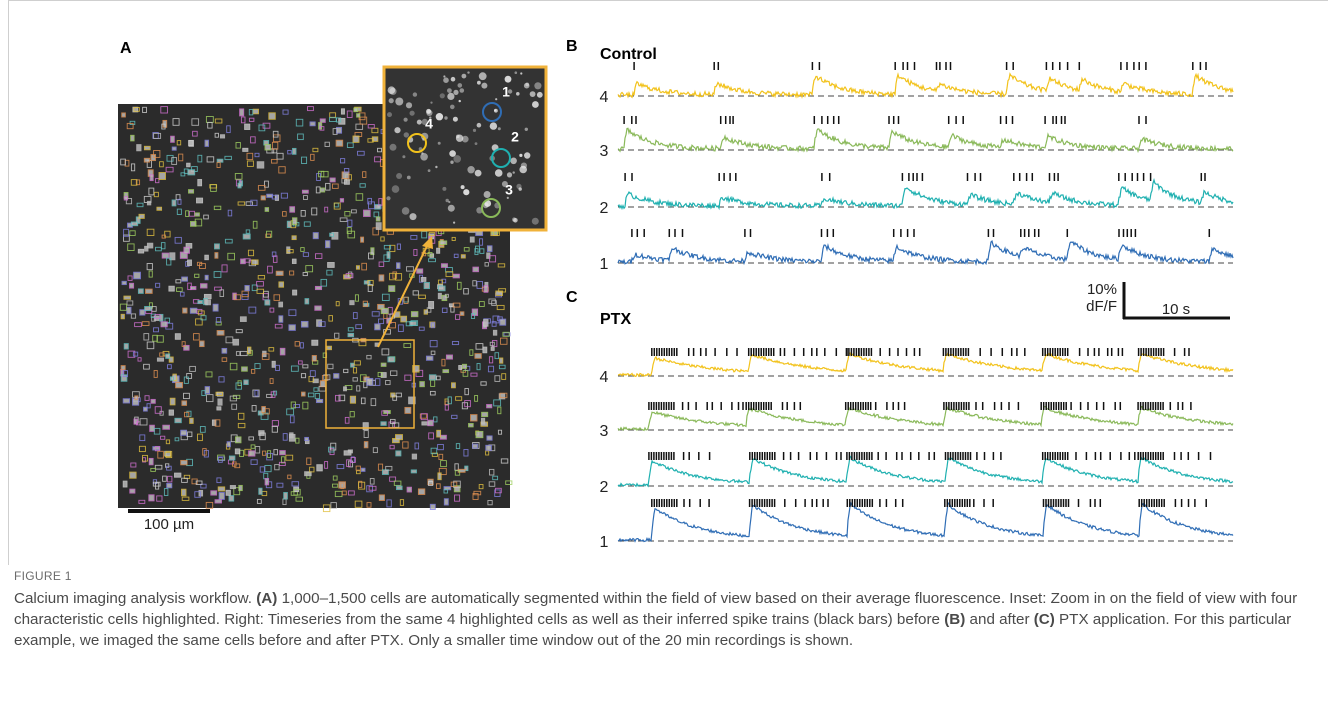  I want to click on scale-y-unit: dF/F, so click(1101, 306).